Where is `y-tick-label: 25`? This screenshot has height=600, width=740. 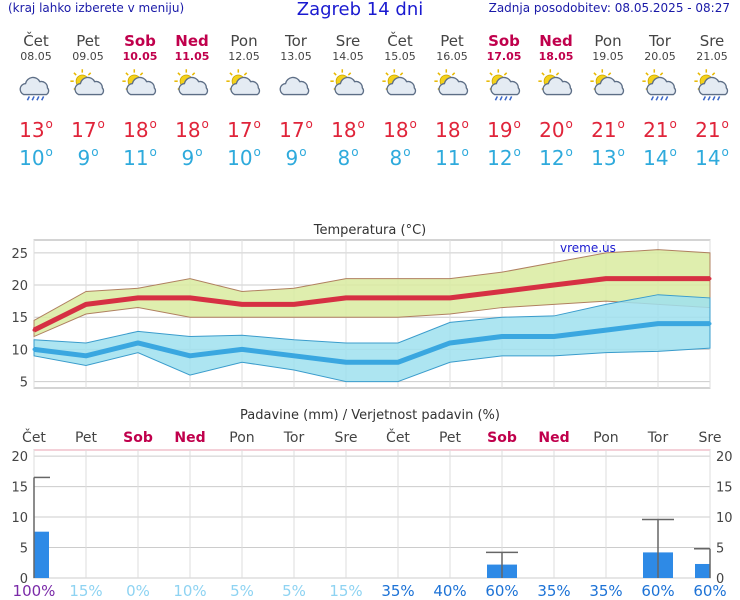
y-tick-label: 25 is located at coordinates (19, 254).